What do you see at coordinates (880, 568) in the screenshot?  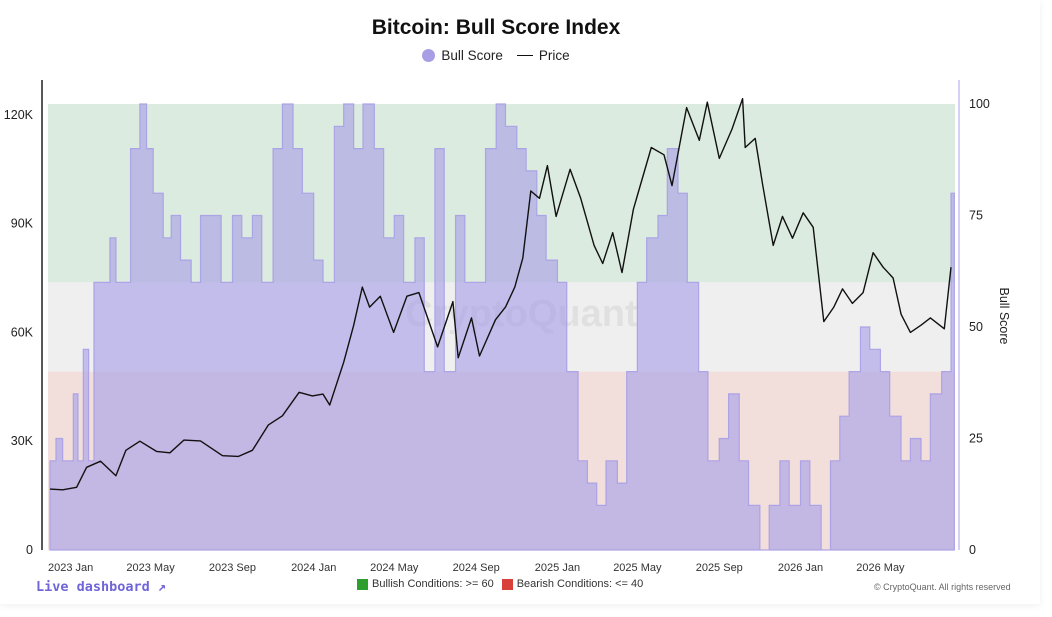 I see `x-tick-label: 2026 May` at bounding box center [880, 568].